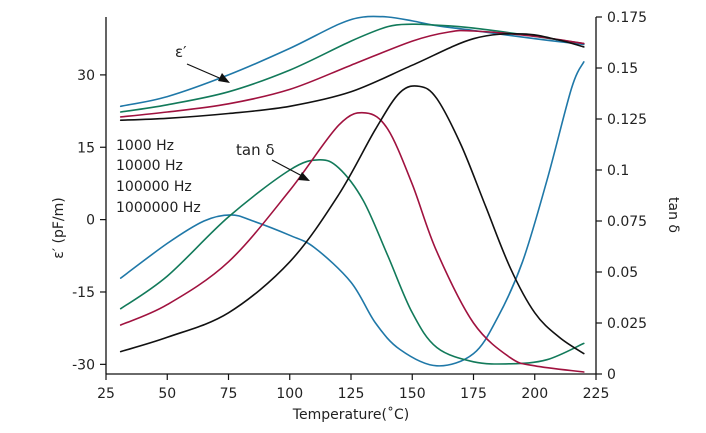  I want to click on right-y-tick-label-7: 0.175, so click(627, 18).